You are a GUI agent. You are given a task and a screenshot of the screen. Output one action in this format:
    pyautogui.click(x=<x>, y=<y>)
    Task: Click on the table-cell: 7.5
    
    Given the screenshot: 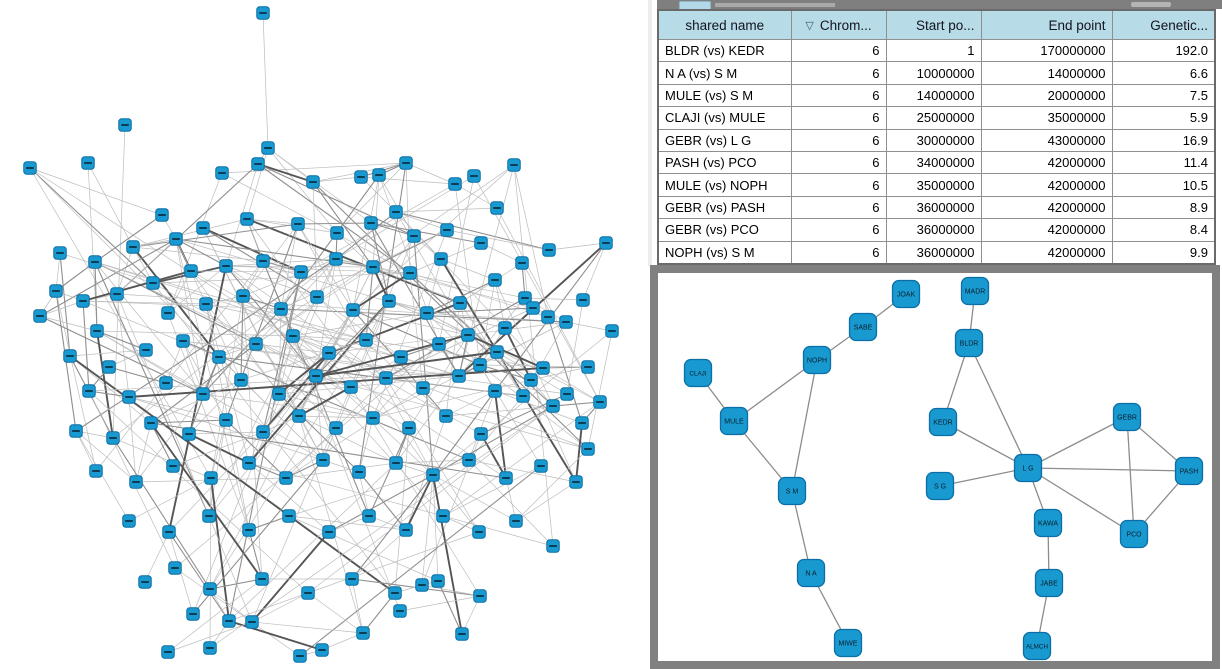 What is the action you would take?
    pyautogui.click(x=1163, y=95)
    